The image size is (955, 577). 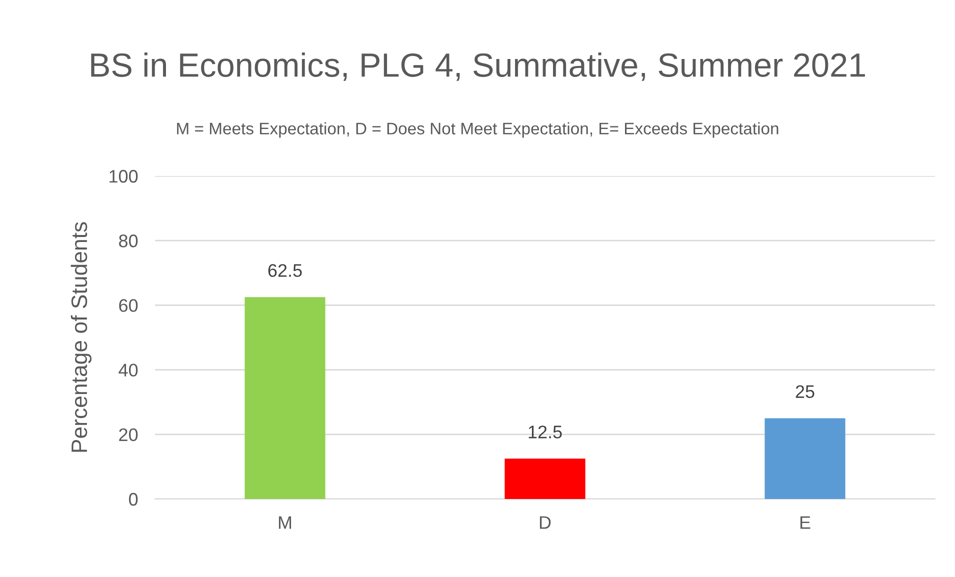 What do you see at coordinates (477, 130) in the screenshot?
I see `chart-subtitle: M = Meets Expectation, D = Does Not Meet Expectation, E= Exceeds Expectation` at bounding box center [477, 130].